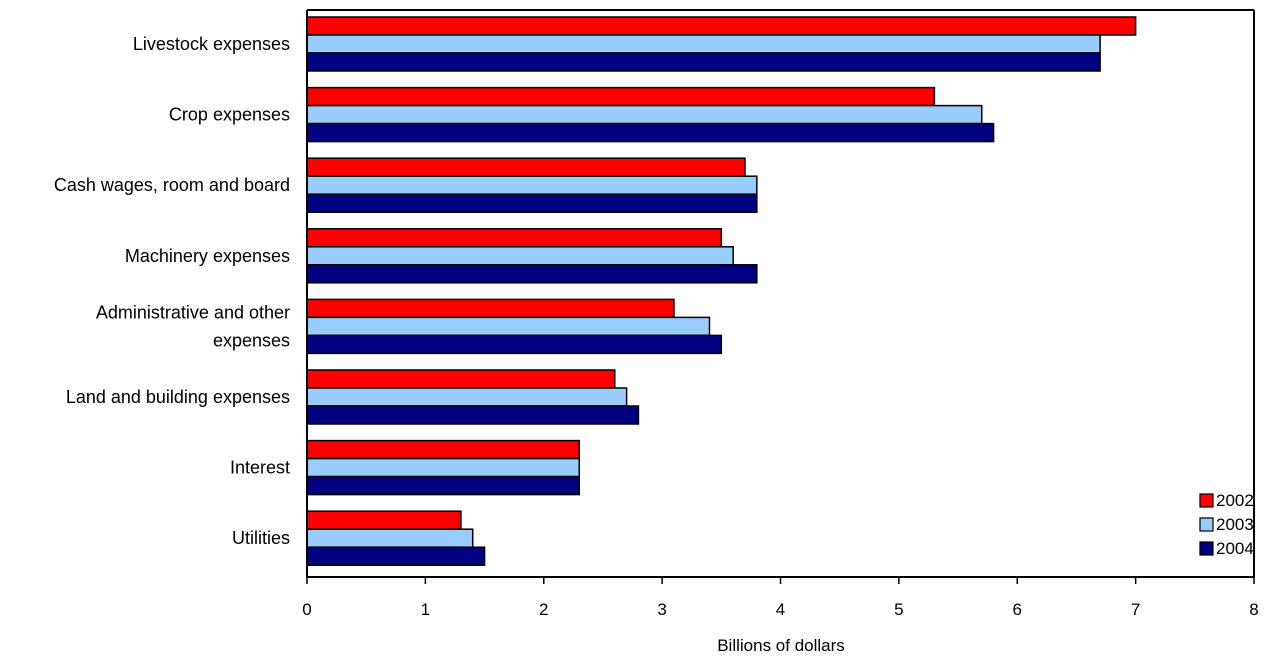 The image size is (1267, 658). I want to click on category-label: Machinery expenses, so click(207, 256).